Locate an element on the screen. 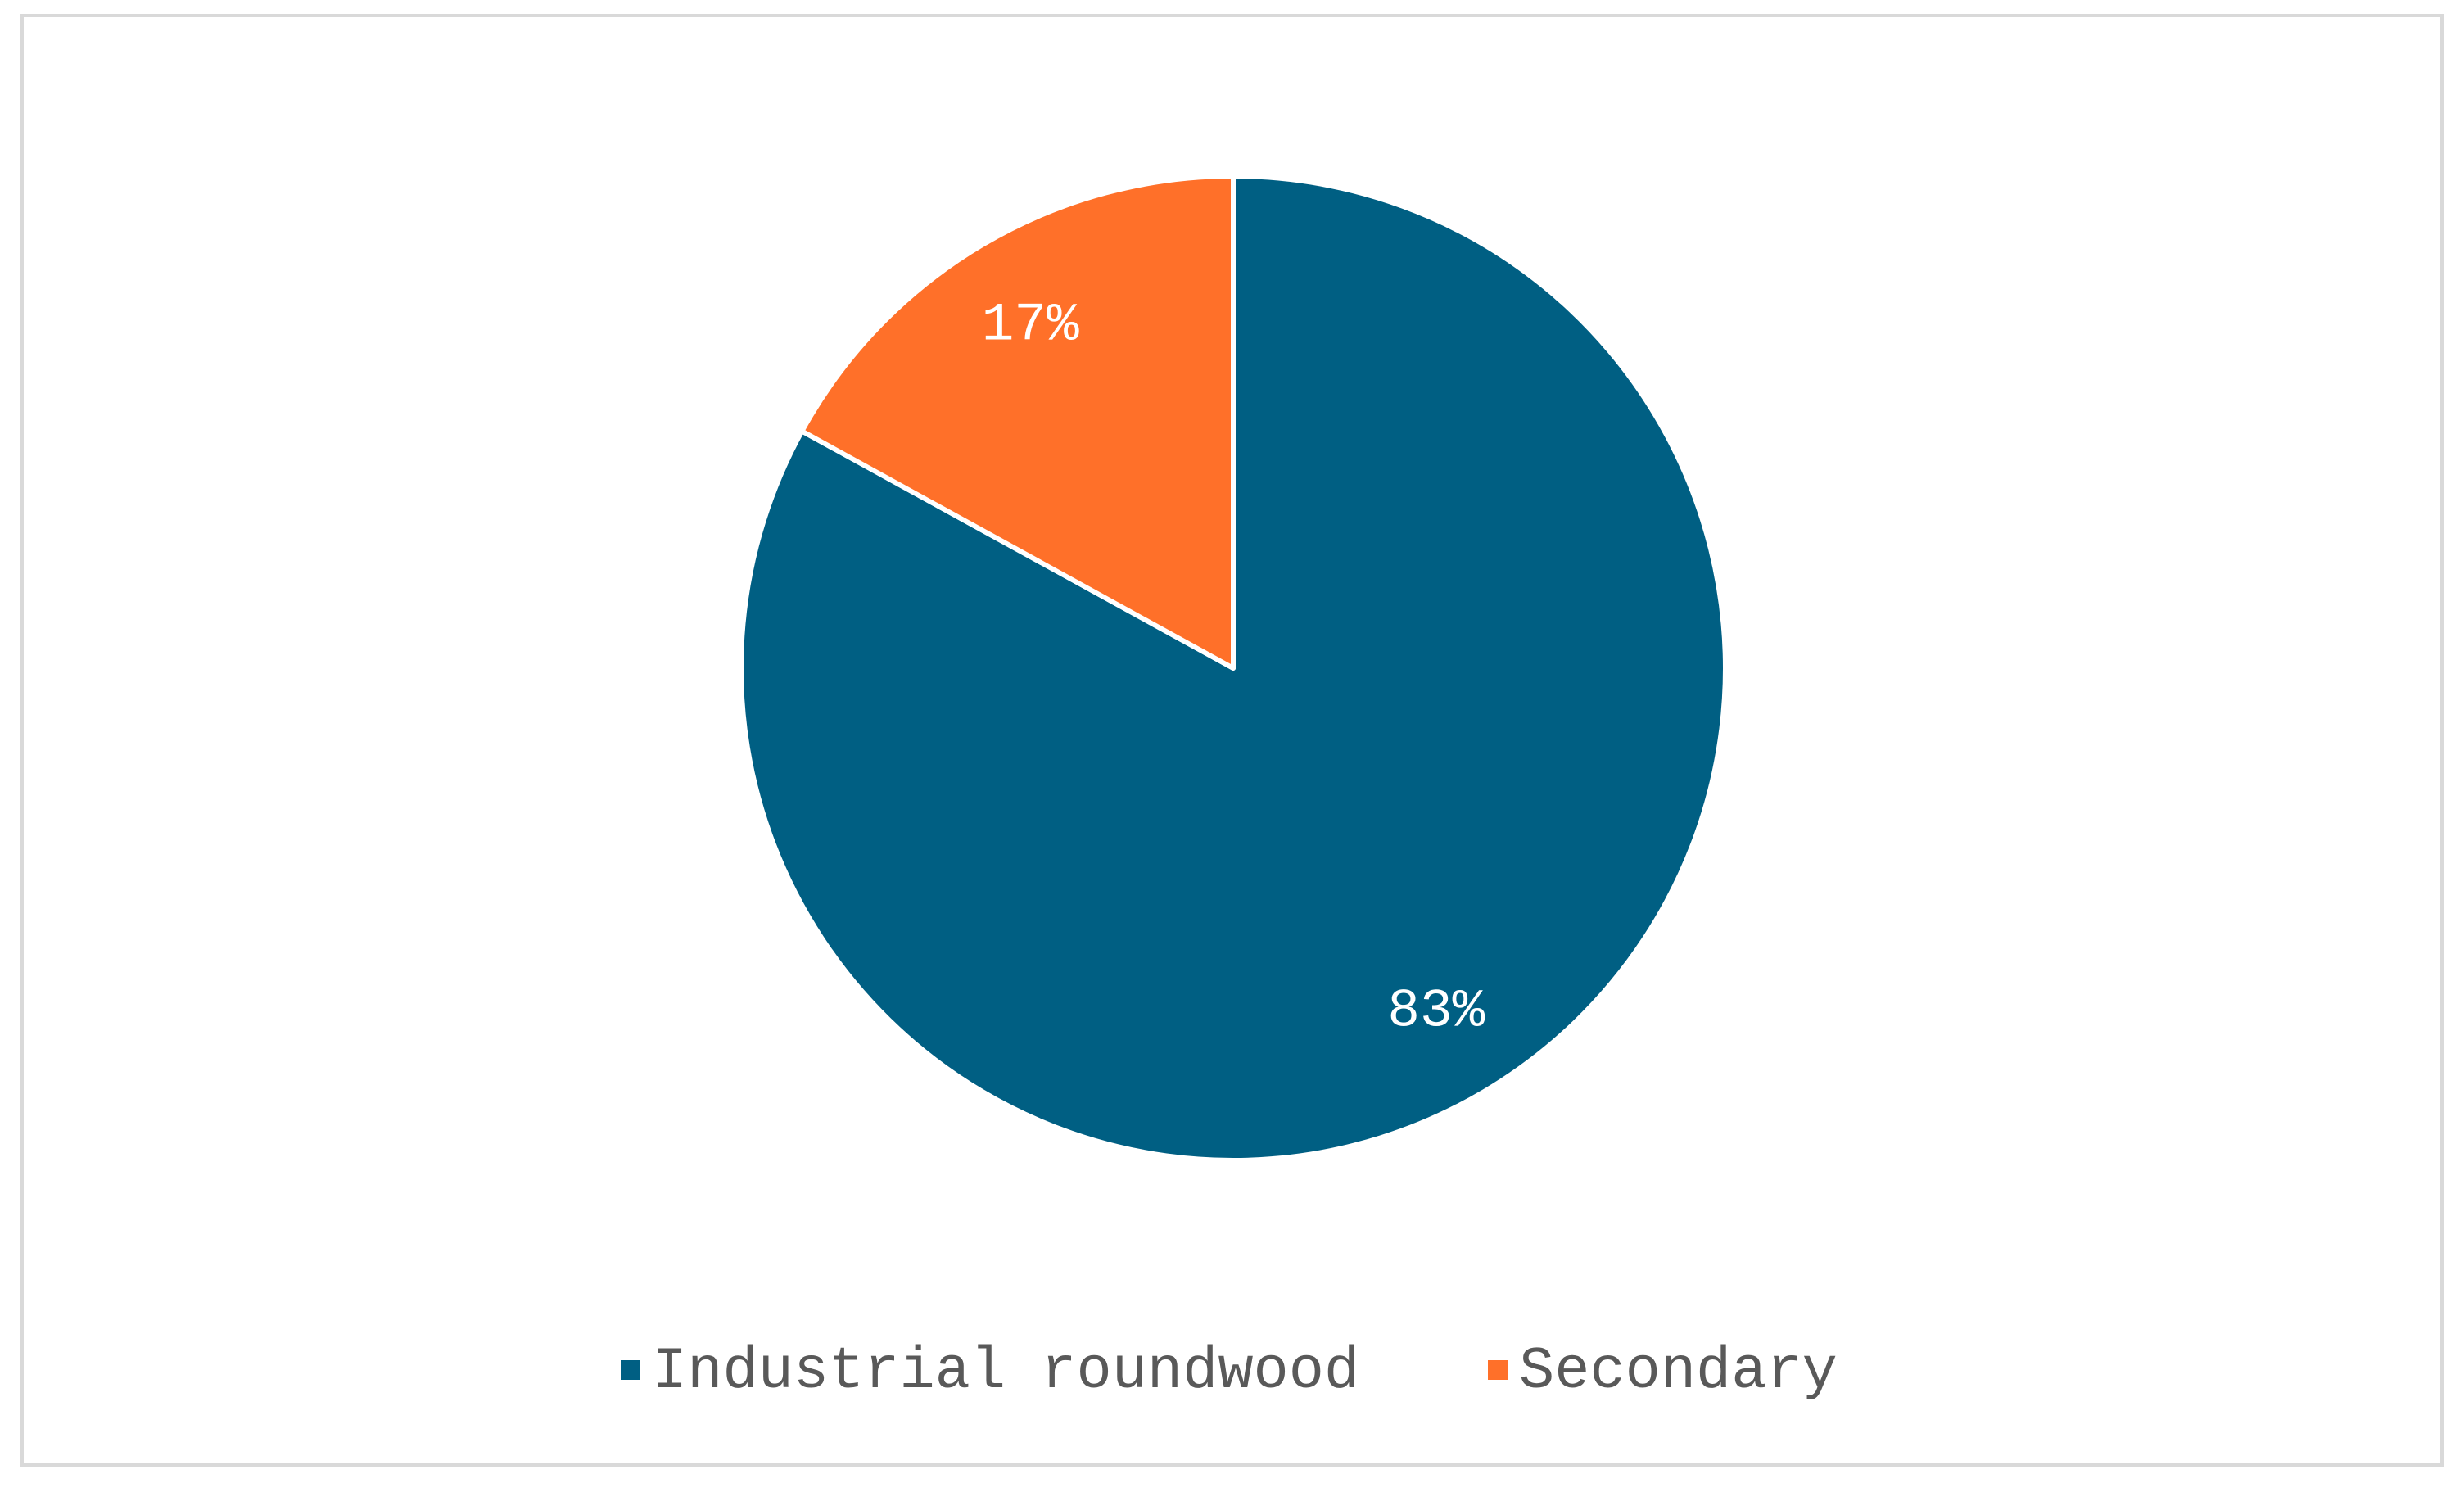 Image resolution: width=2464 pixels, height=1492 pixels. legend-label: Secondary is located at coordinates (1678, 1371).